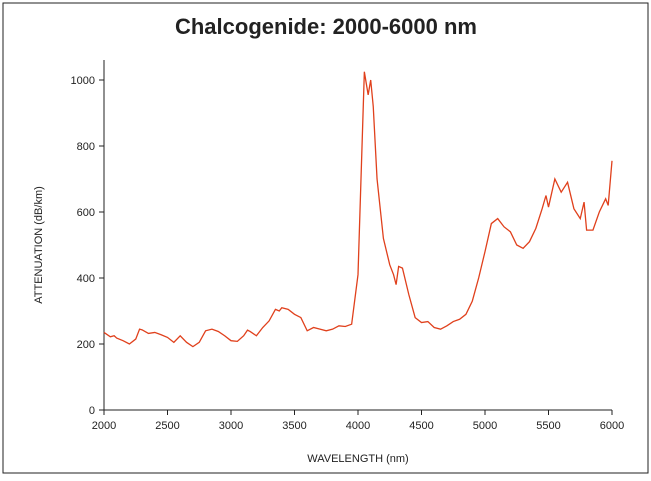 Image resolution: width=651 pixels, height=481 pixels. I want to click on x-axis-label: WAVELENGTH (nm), so click(357, 459).